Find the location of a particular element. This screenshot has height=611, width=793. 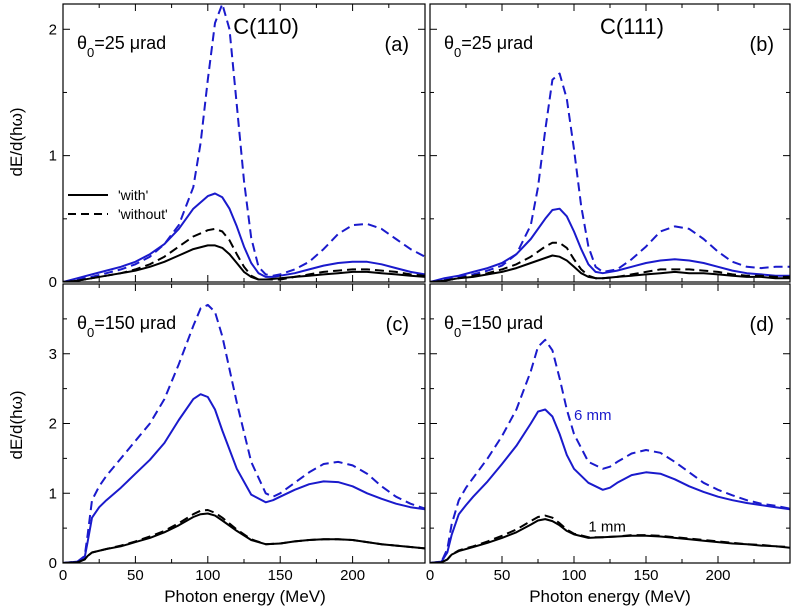

y-tick-label-a-0: 0 is located at coordinates (53, 282).